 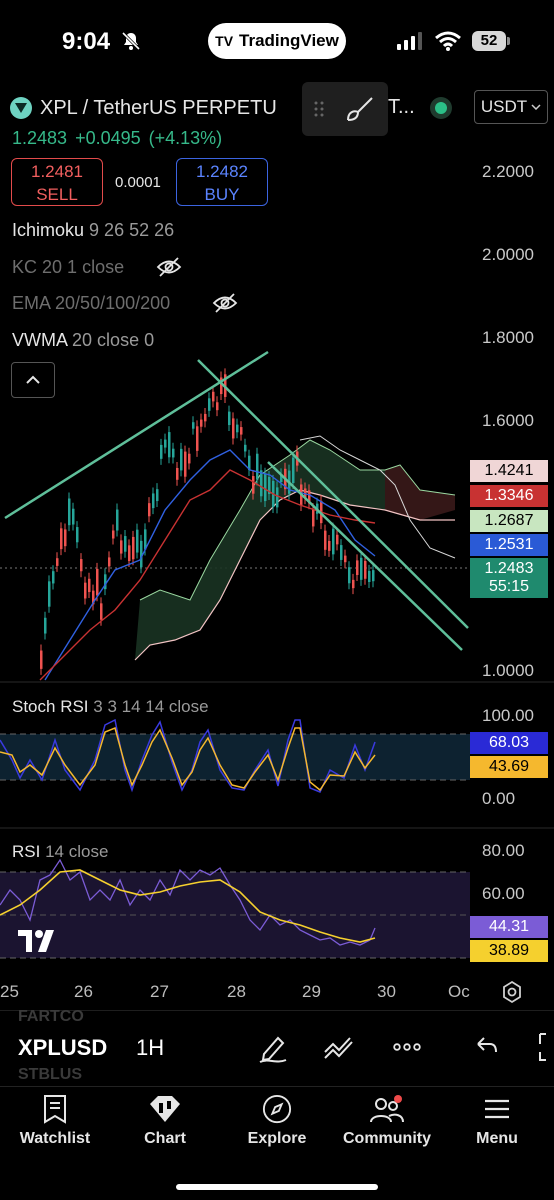 What do you see at coordinates (360, 109) in the screenshot?
I see `brush-icon` at bounding box center [360, 109].